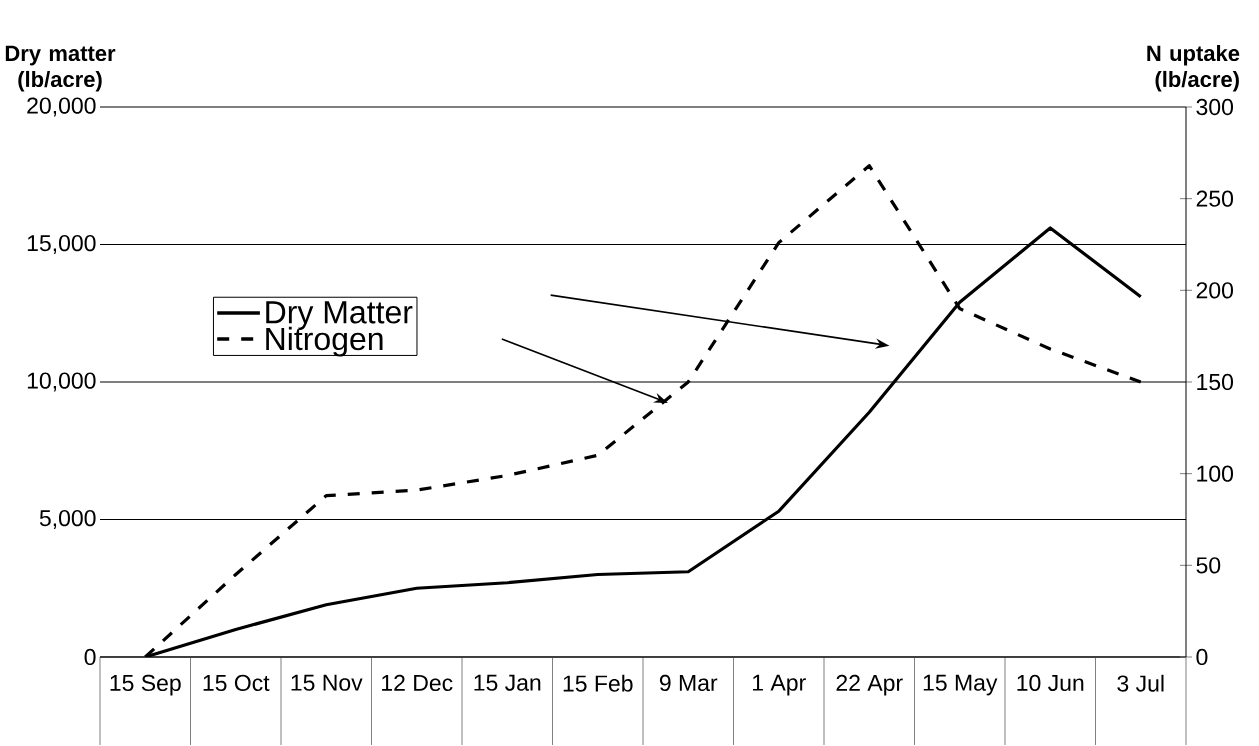 The height and width of the screenshot is (746, 1259). What do you see at coordinates (1215, 198) in the screenshot?
I see `y2-tick-label: 250` at bounding box center [1215, 198].